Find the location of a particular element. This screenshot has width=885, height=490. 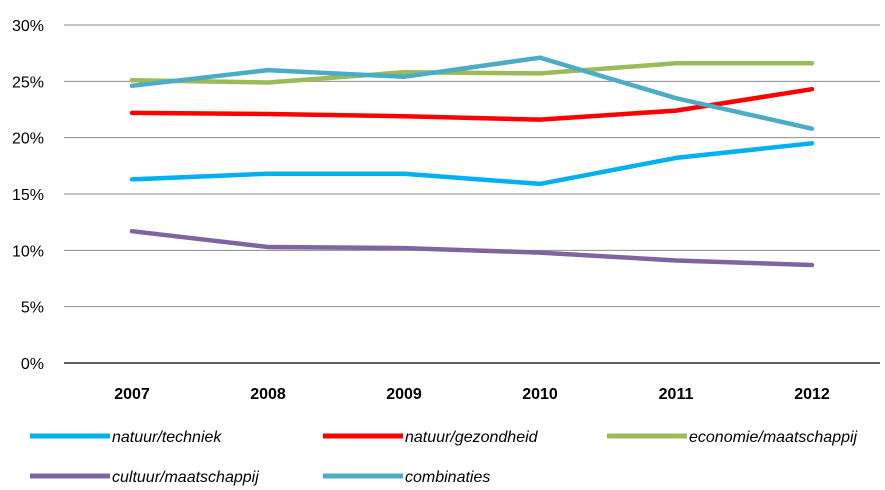

x-tick-label: 2011 is located at coordinates (676, 394).